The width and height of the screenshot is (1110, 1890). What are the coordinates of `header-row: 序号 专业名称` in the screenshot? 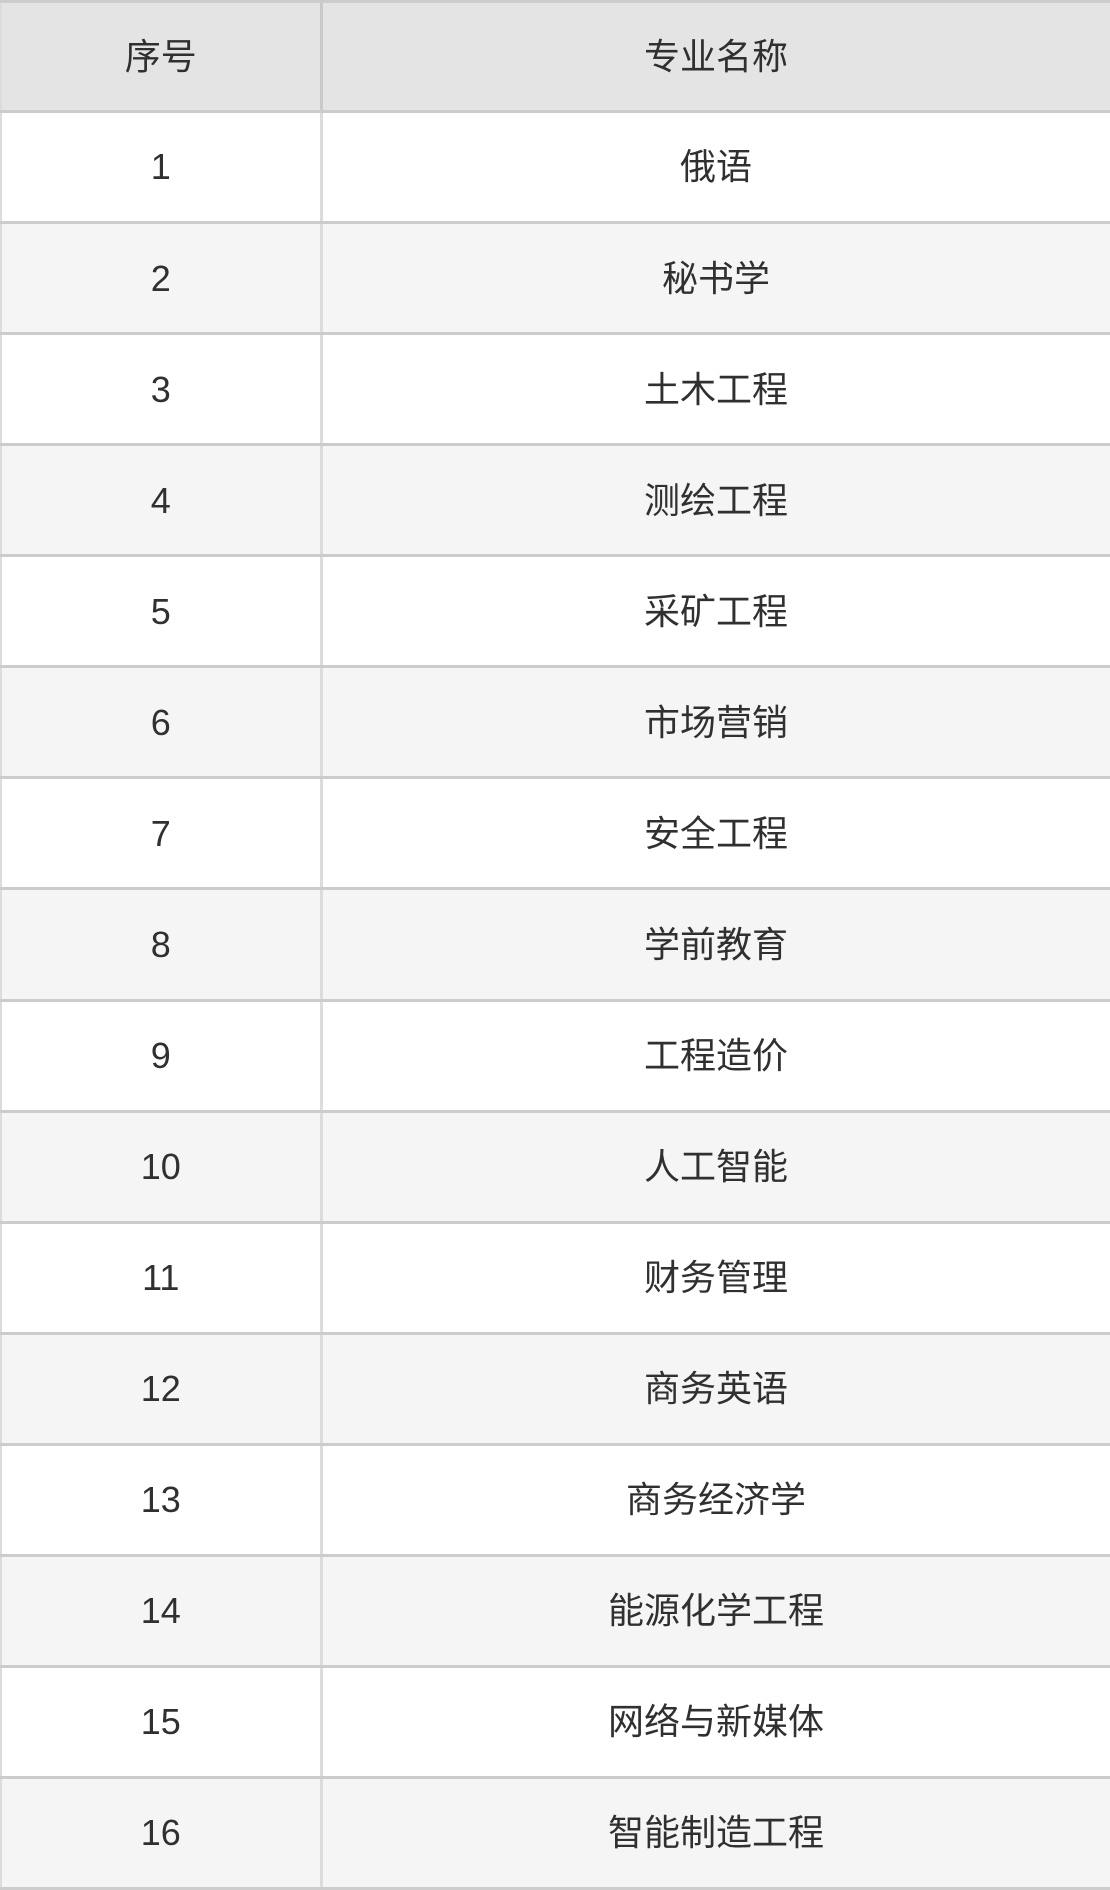 It's located at (555, 56).